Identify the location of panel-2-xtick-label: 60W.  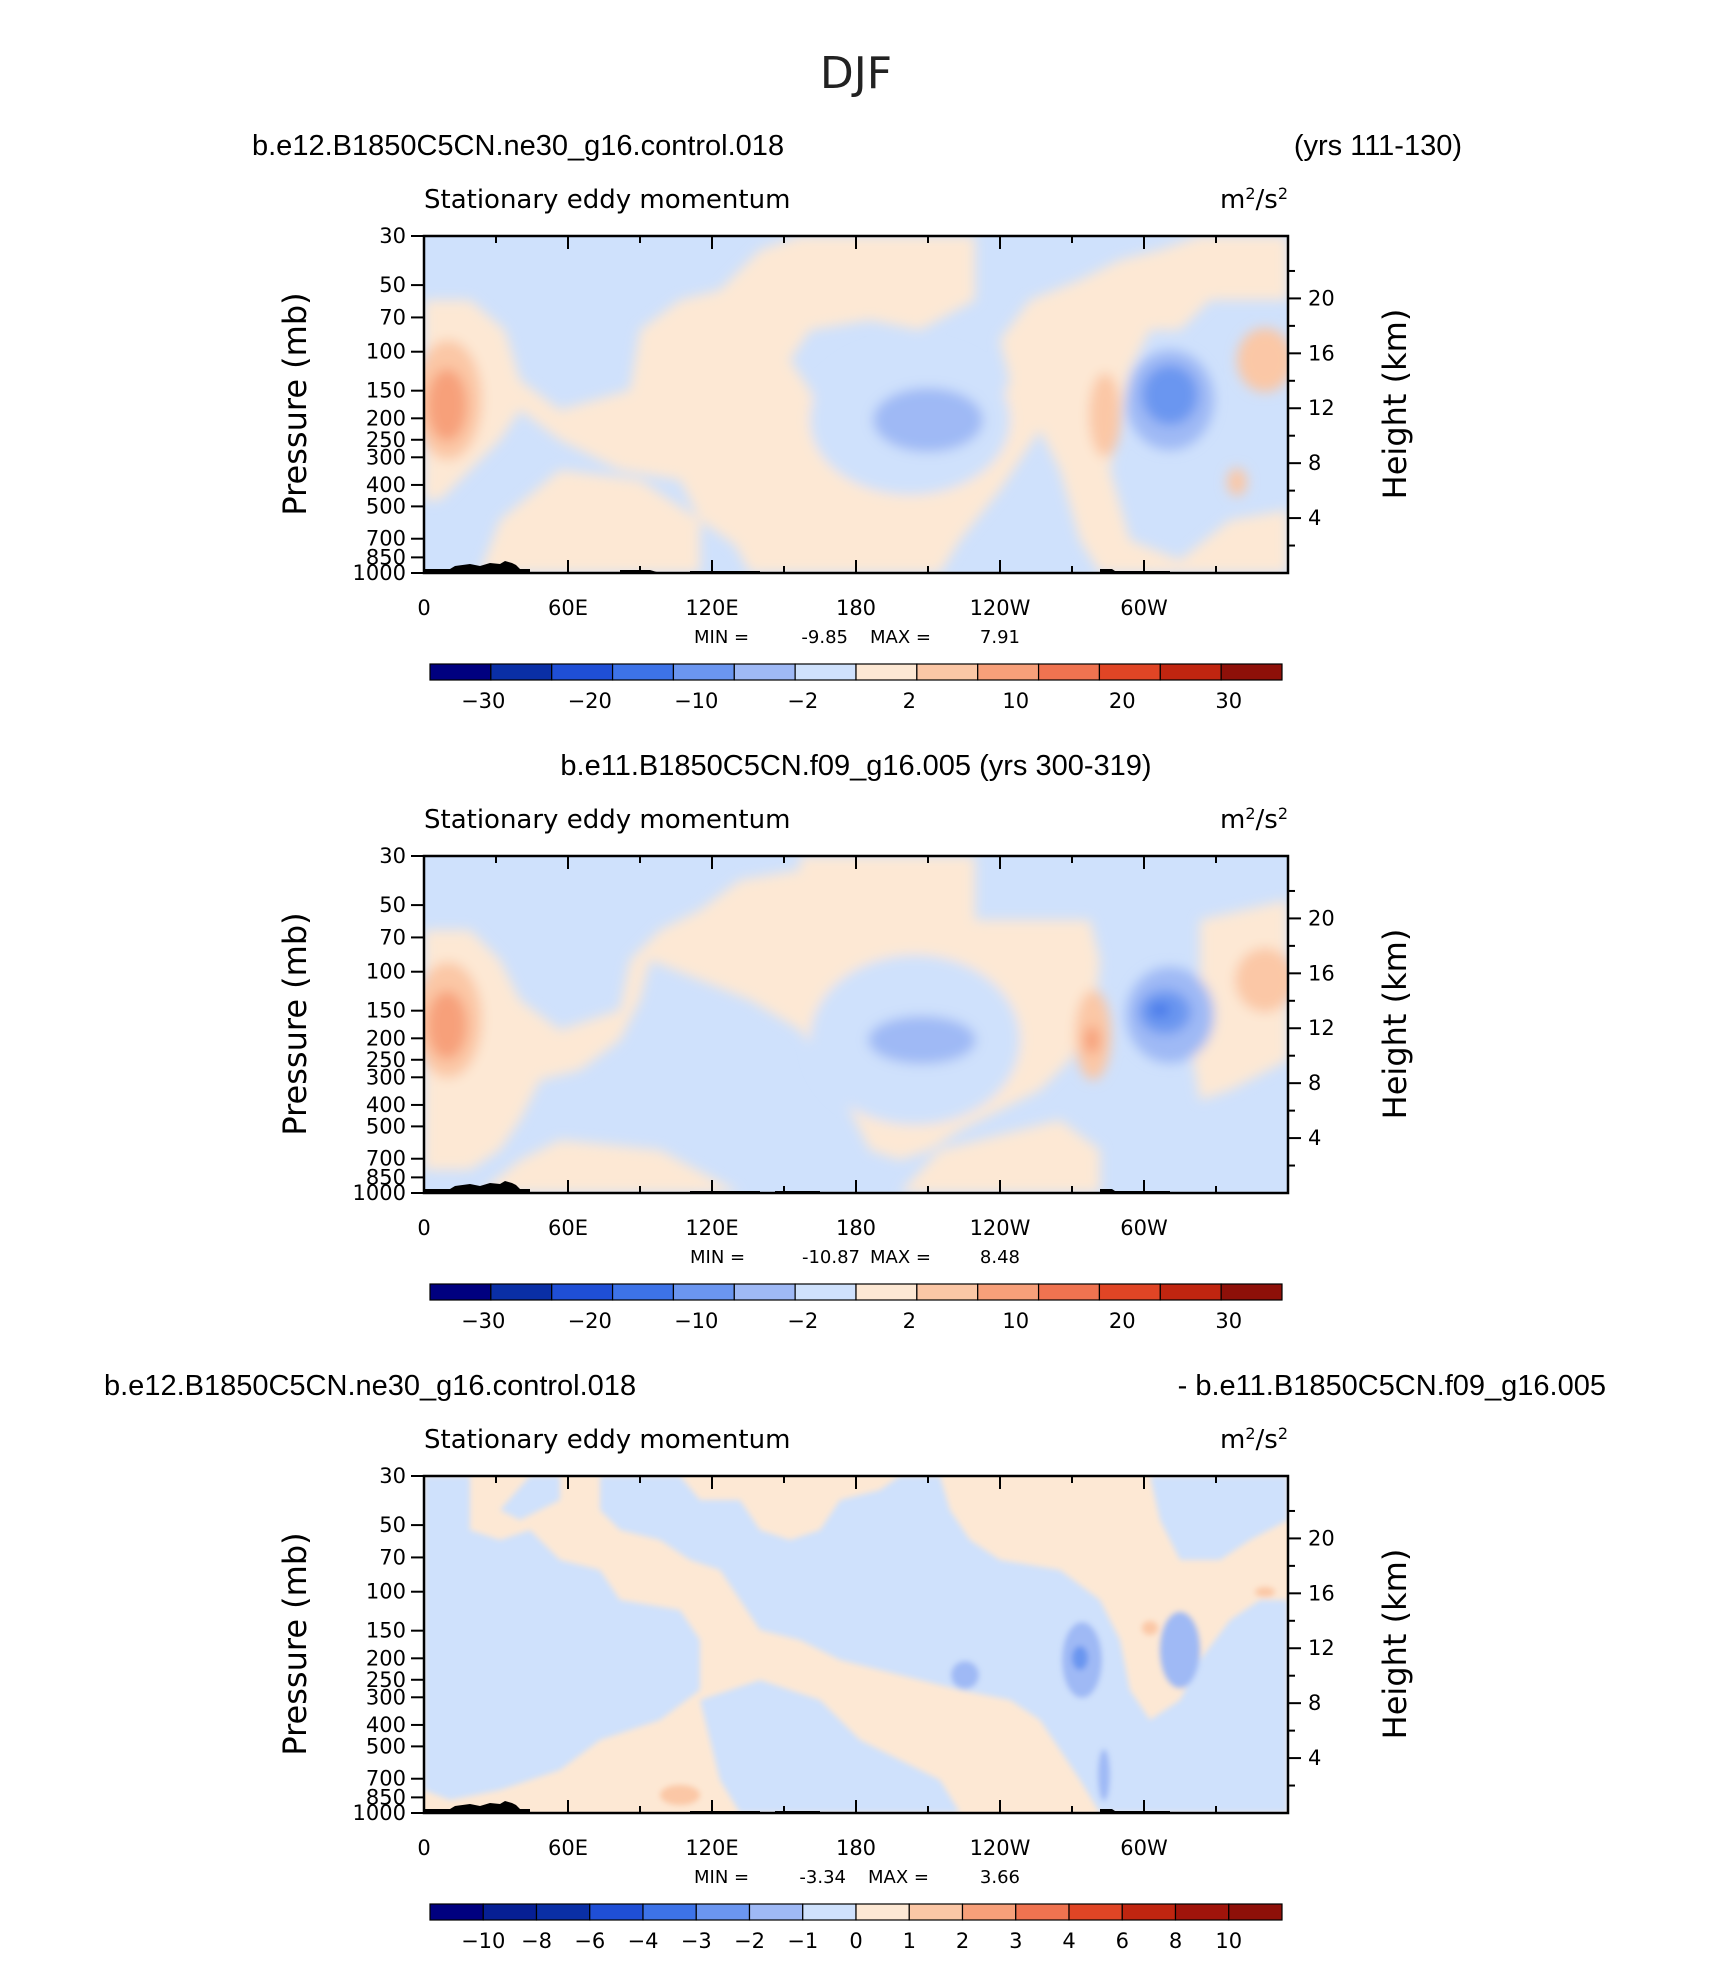
(1144, 1228).